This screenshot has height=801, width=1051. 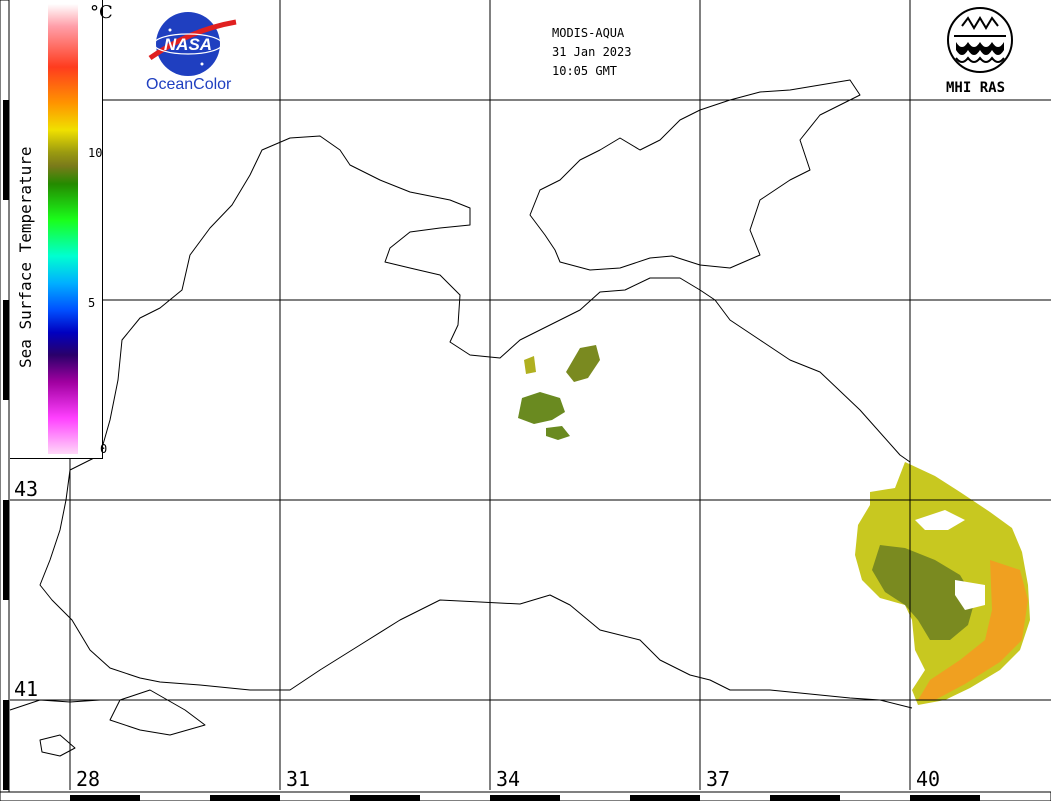 I want to click on nasa-logo: NASA, so click(x=192, y=44).